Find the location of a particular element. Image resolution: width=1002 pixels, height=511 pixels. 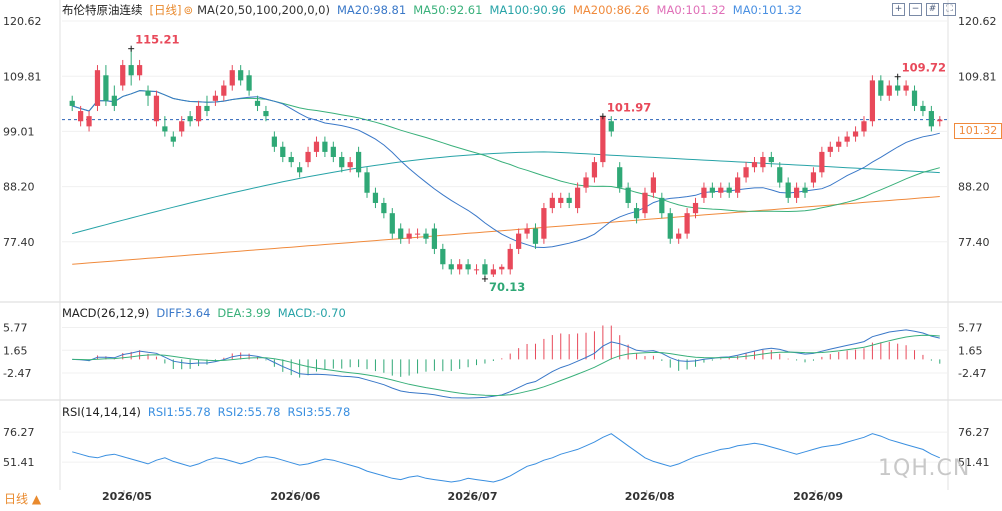

macd-dea-line is located at coordinates (506, 365).